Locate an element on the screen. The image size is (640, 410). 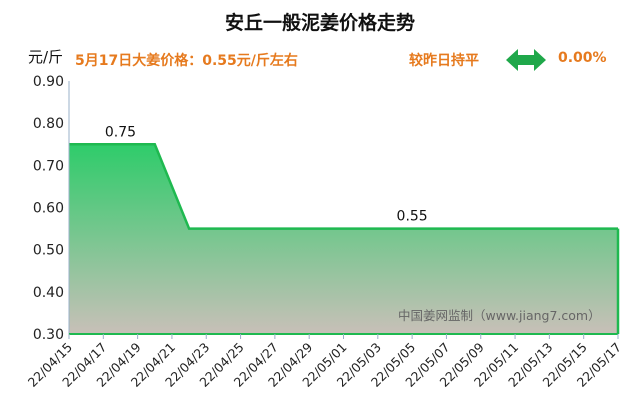
y-tick-label: 0.50 is located at coordinates (48, 251).